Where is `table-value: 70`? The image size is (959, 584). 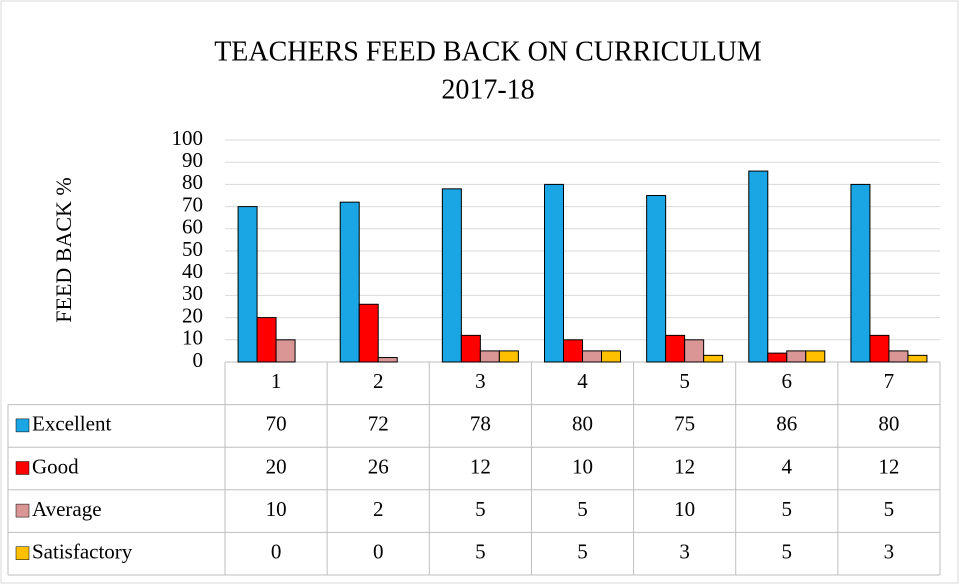 table-value: 70 is located at coordinates (276, 424).